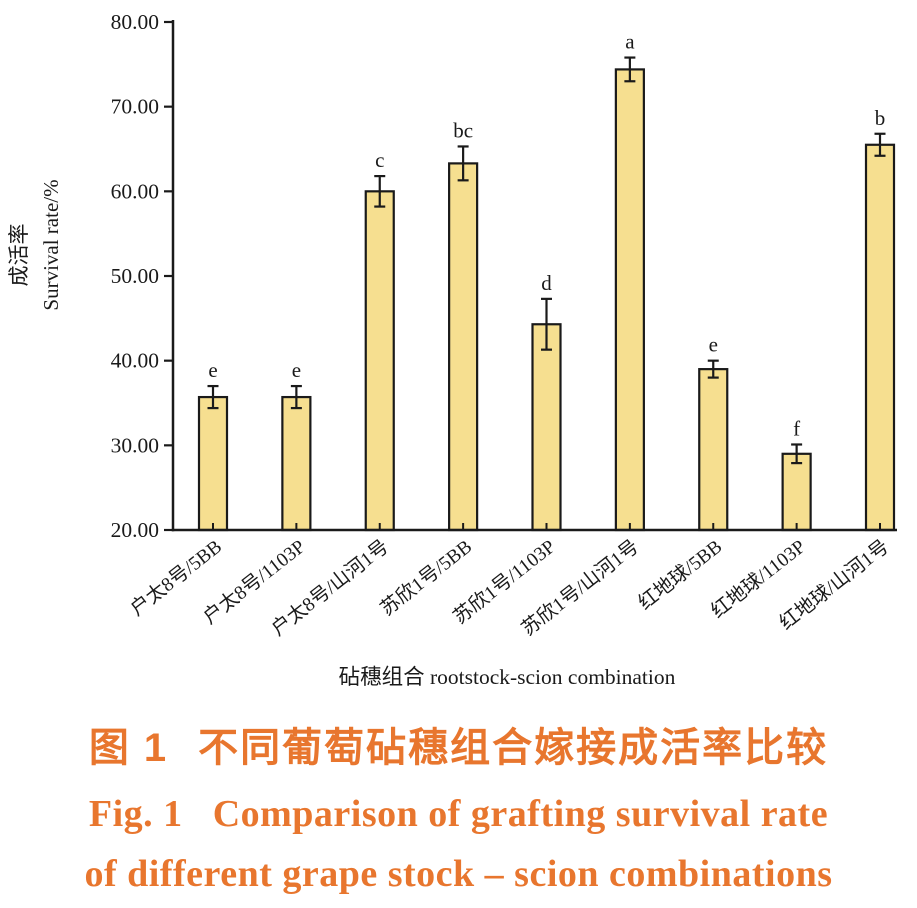 The width and height of the screenshot is (917, 908). I want to click on y-axis-title-en: Survival rate/%, so click(51, 244).